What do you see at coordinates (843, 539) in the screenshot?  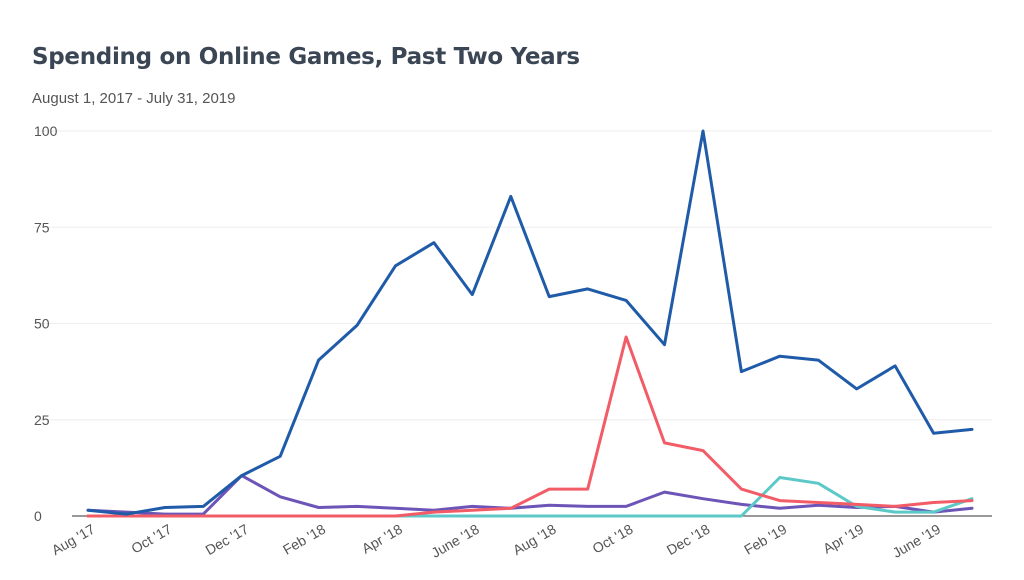 I see `x-tick-label: Apr '19` at bounding box center [843, 539].